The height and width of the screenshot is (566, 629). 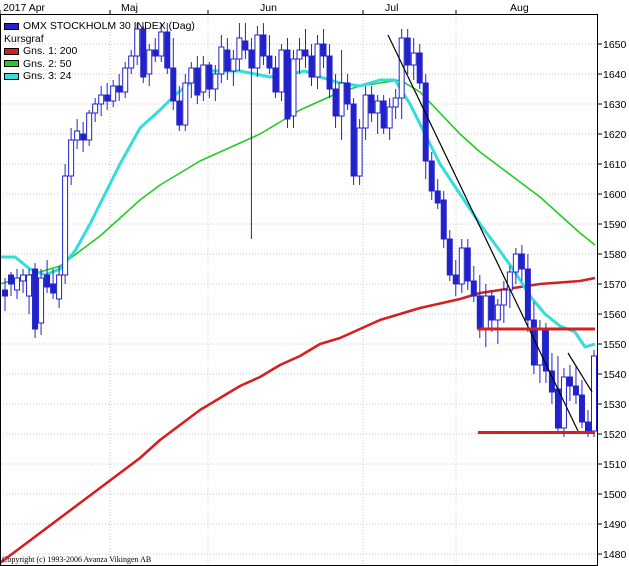 What do you see at coordinates (50, 51) in the screenshot?
I see `legend-label-ma200: Gns. 1: 200` at bounding box center [50, 51].